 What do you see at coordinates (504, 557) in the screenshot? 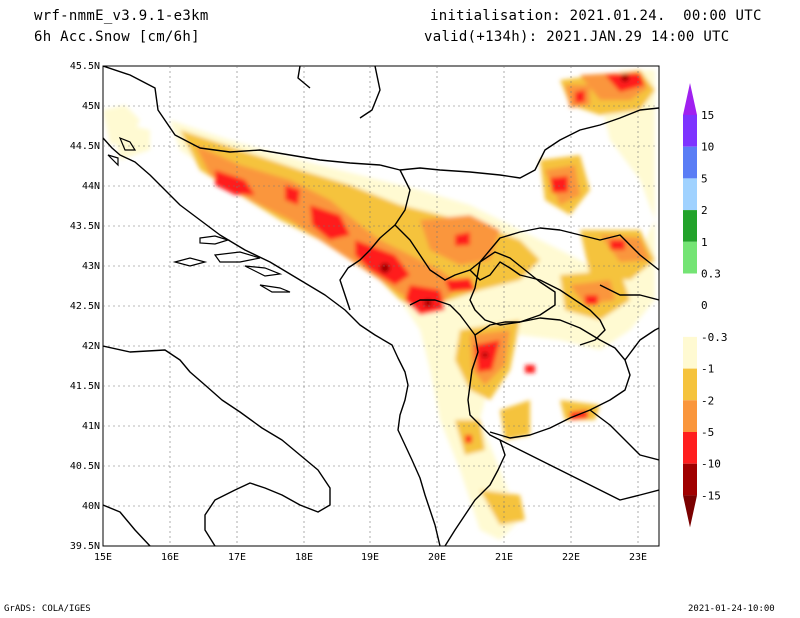
I see `lon-label: 21E` at bounding box center [504, 557].